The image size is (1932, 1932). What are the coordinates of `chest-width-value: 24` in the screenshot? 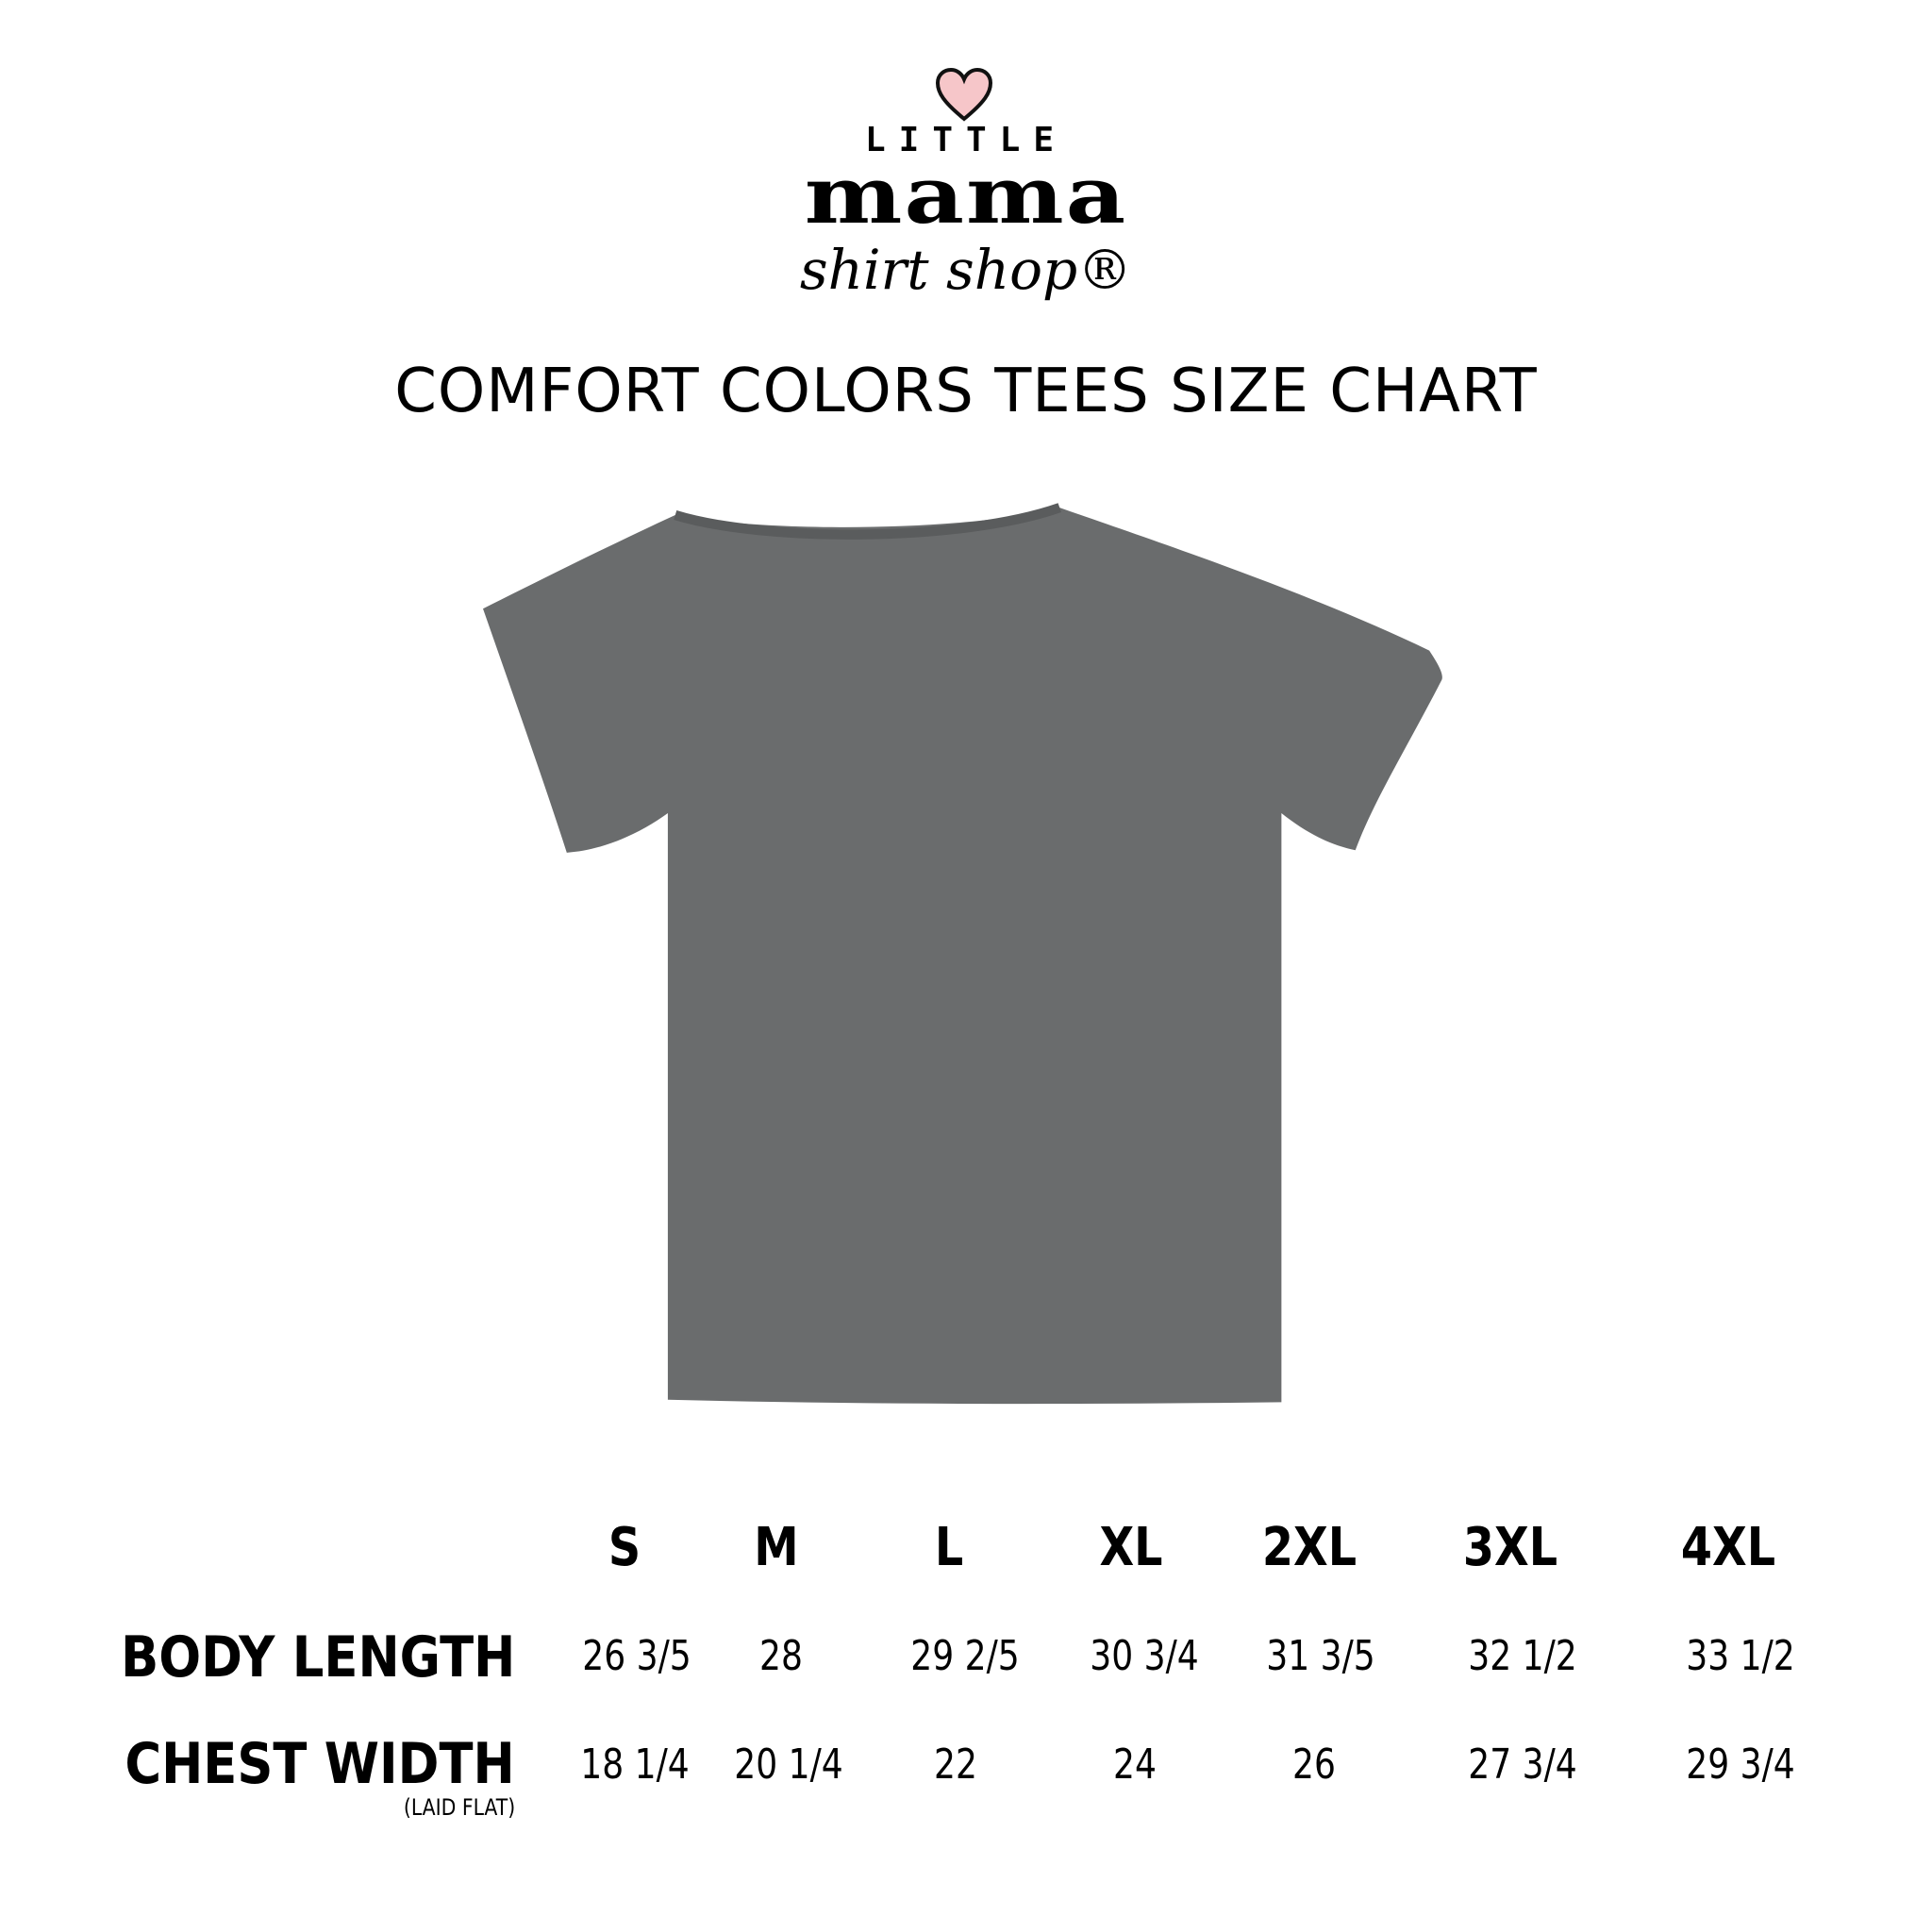 It's located at (1135, 1765).